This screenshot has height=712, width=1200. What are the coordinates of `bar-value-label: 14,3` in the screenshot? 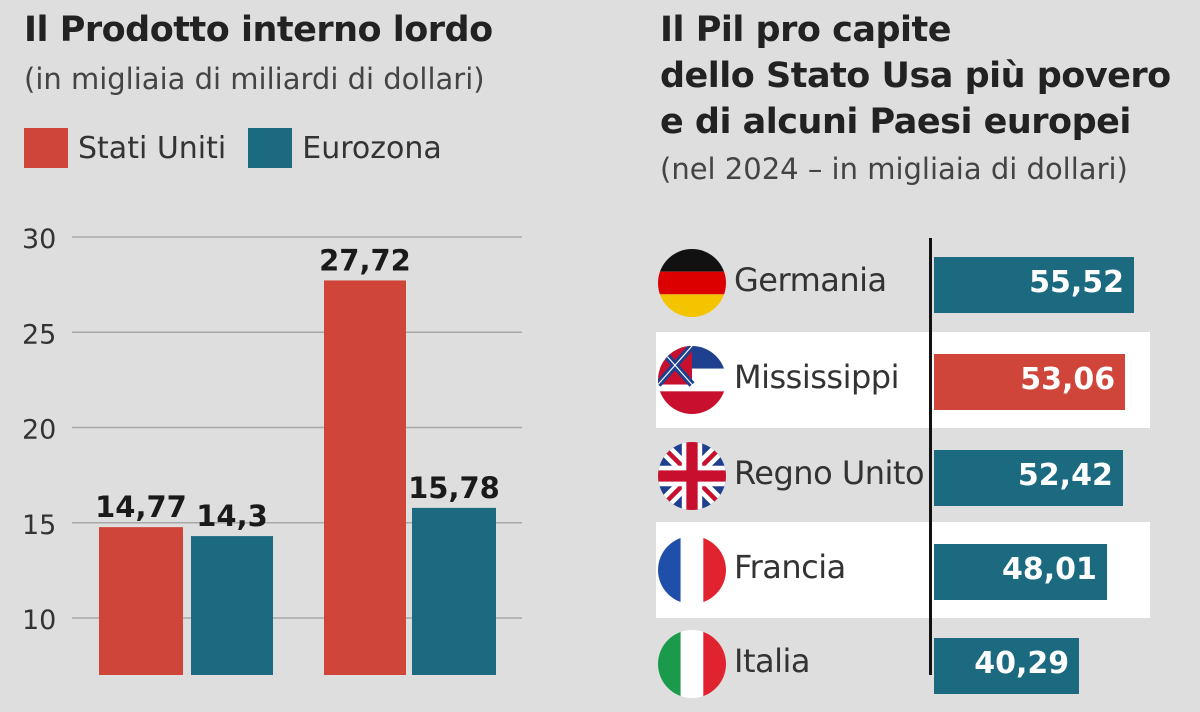 It's located at (232, 516).